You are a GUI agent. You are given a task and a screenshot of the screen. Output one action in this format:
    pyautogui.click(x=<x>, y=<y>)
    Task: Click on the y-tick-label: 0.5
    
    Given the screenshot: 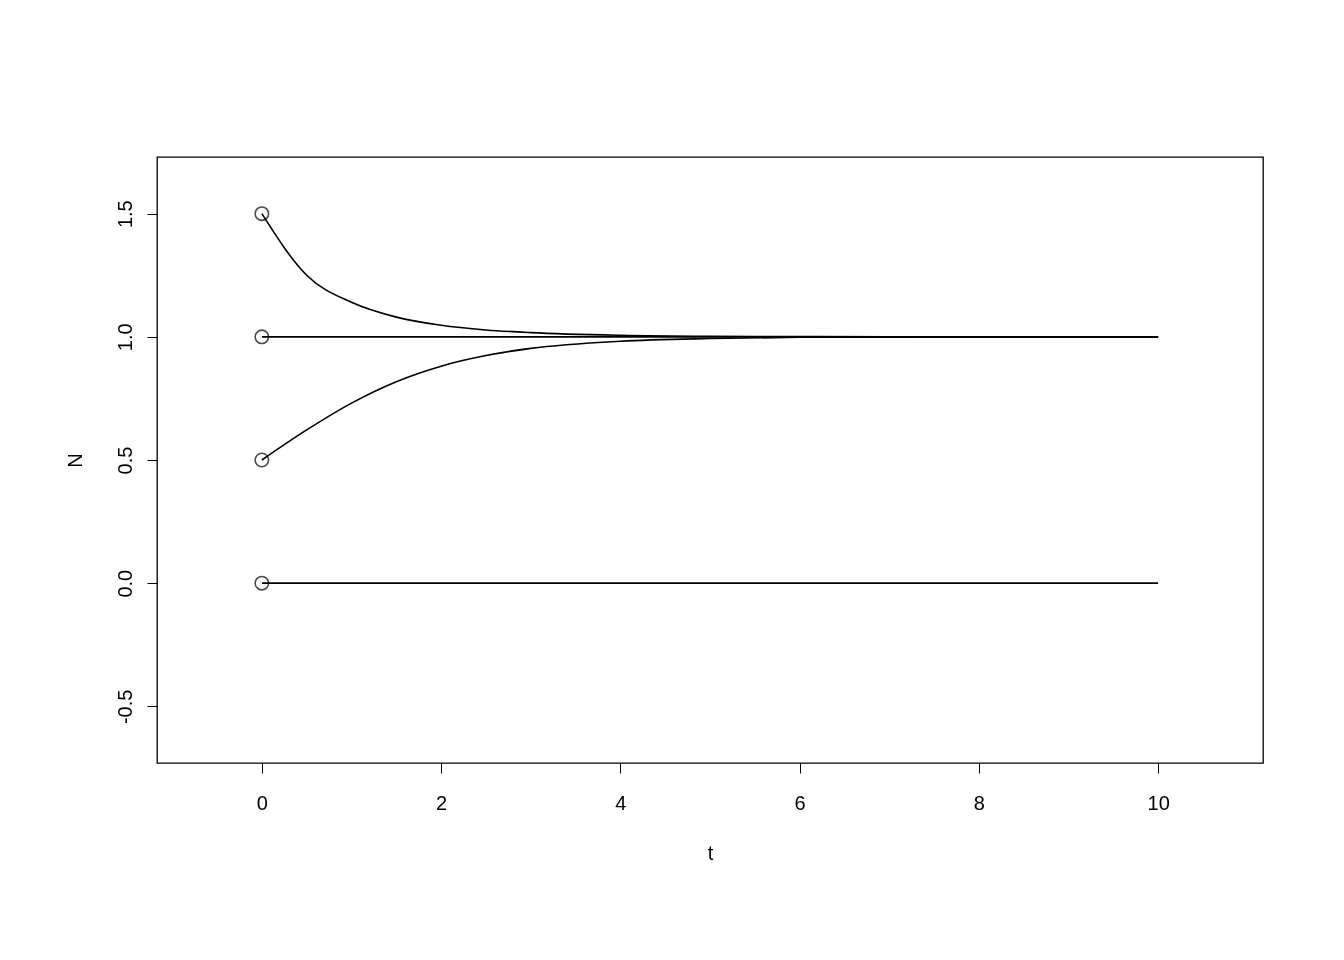 What is the action you would take?
    pyautogui.click(x=124, y=460)
    